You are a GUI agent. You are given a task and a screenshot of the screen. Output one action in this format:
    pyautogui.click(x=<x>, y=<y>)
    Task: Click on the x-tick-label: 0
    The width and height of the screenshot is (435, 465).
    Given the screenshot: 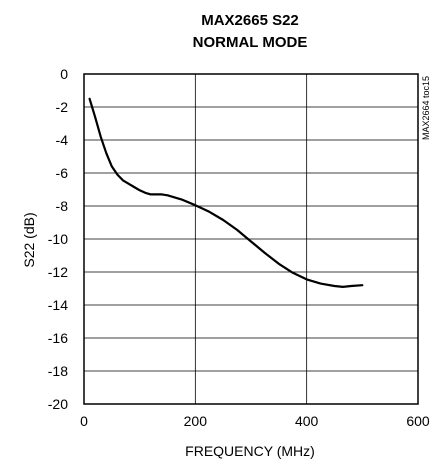 What is the action you would take?
    pyautogui.click(x=84, y=421)
    